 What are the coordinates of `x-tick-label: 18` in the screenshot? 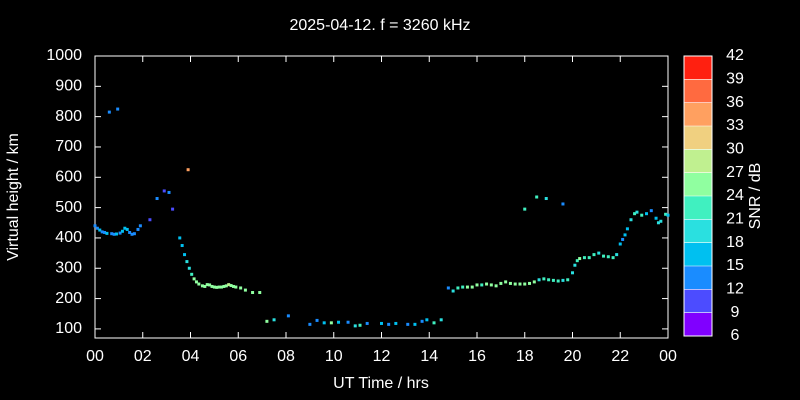 It's located at (525, 356).